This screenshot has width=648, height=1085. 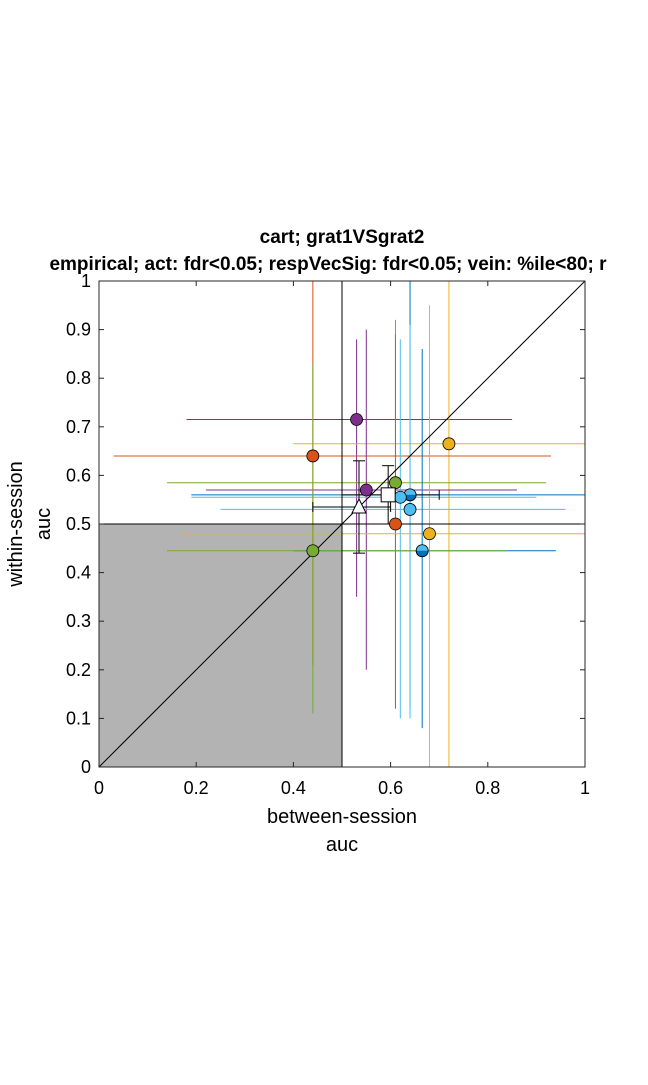 What do you see at coordinates (78, 573) in the screenshot?
I see `y-tick-label-4: 0.4` at bounding box center [78, 573].